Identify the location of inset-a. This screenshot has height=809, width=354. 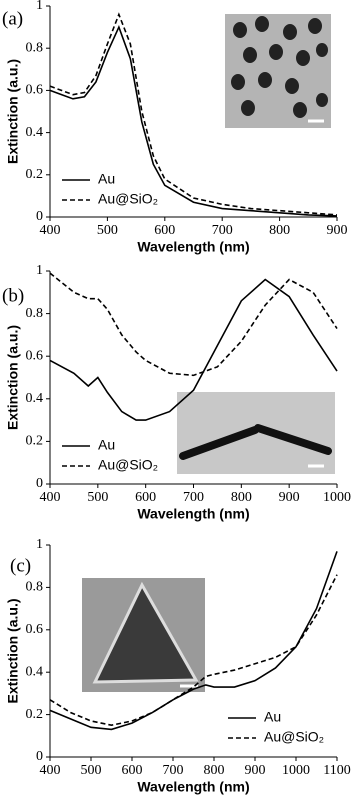
(278, 71).